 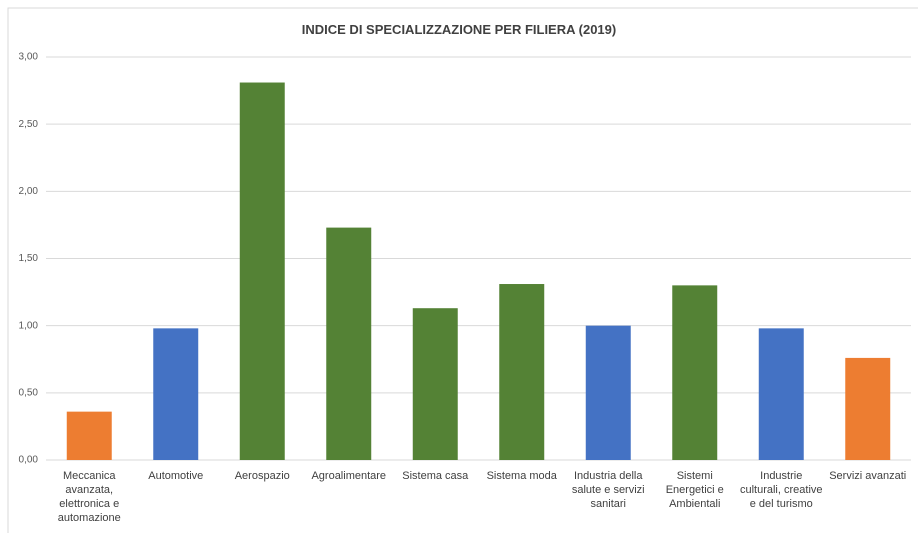 What do you see at coordinates (435, 476) in the screenshot?
I see `x-tick-label: Sistema casa` at bounding box center [435, 476].